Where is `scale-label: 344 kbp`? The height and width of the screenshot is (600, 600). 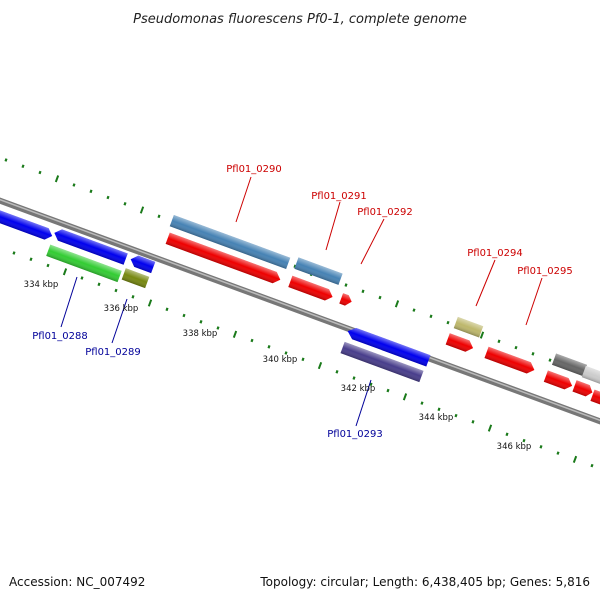 scale-label: 344 kbp is located at coordinates (436, 418).